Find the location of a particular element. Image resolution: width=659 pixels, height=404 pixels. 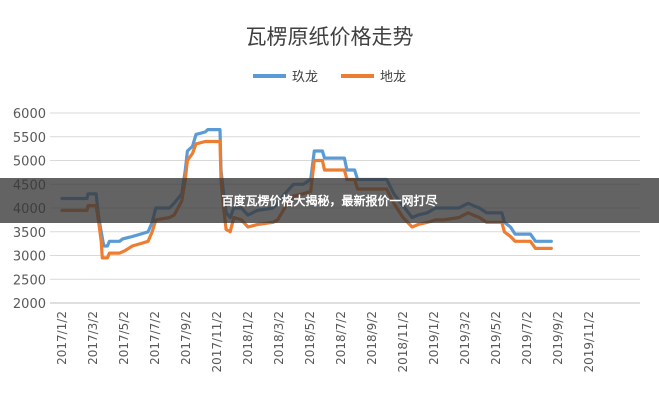

x-tick-label: 2018/9/2 is located at coordinates (372, 338).